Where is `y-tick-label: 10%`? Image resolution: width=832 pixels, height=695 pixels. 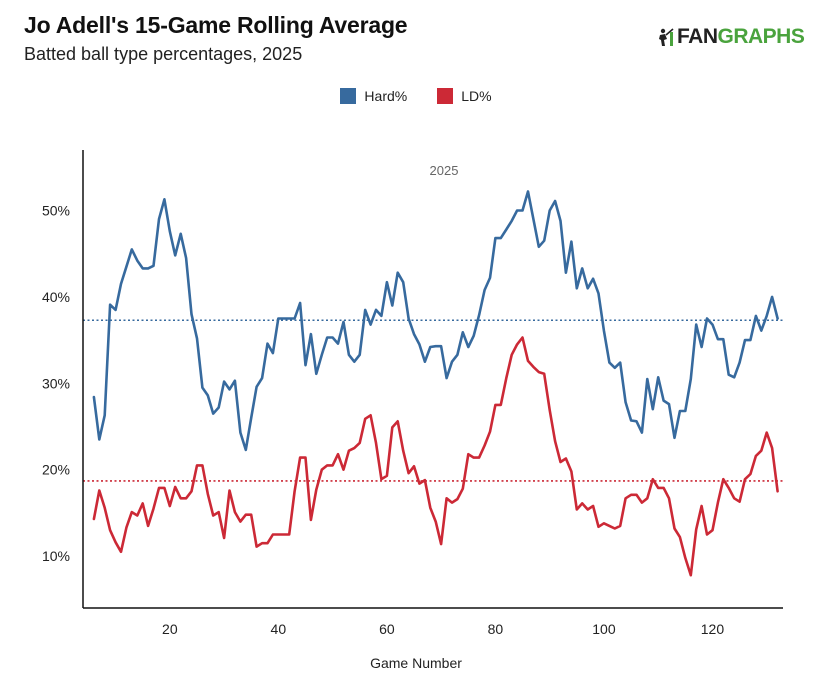
y-tick-label: 10% is located at coordinates (56, 556).